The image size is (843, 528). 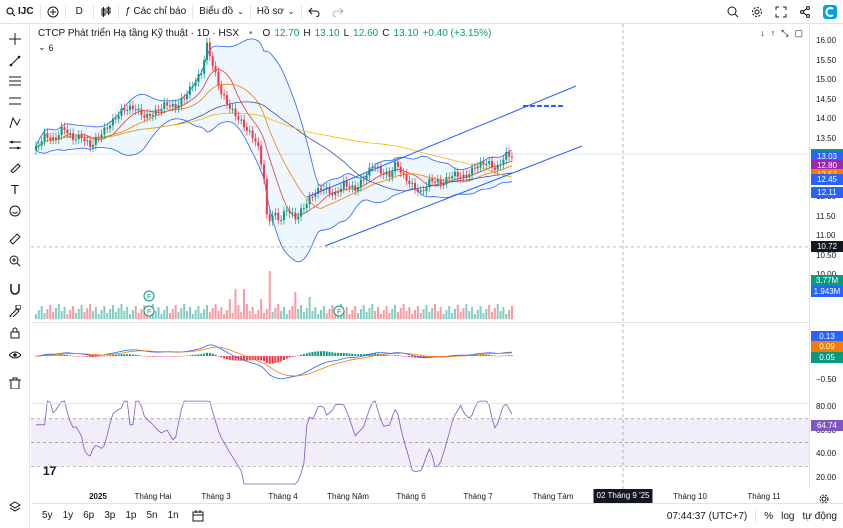 I want to click on axis-settings-button, so click(x=824, y=500).